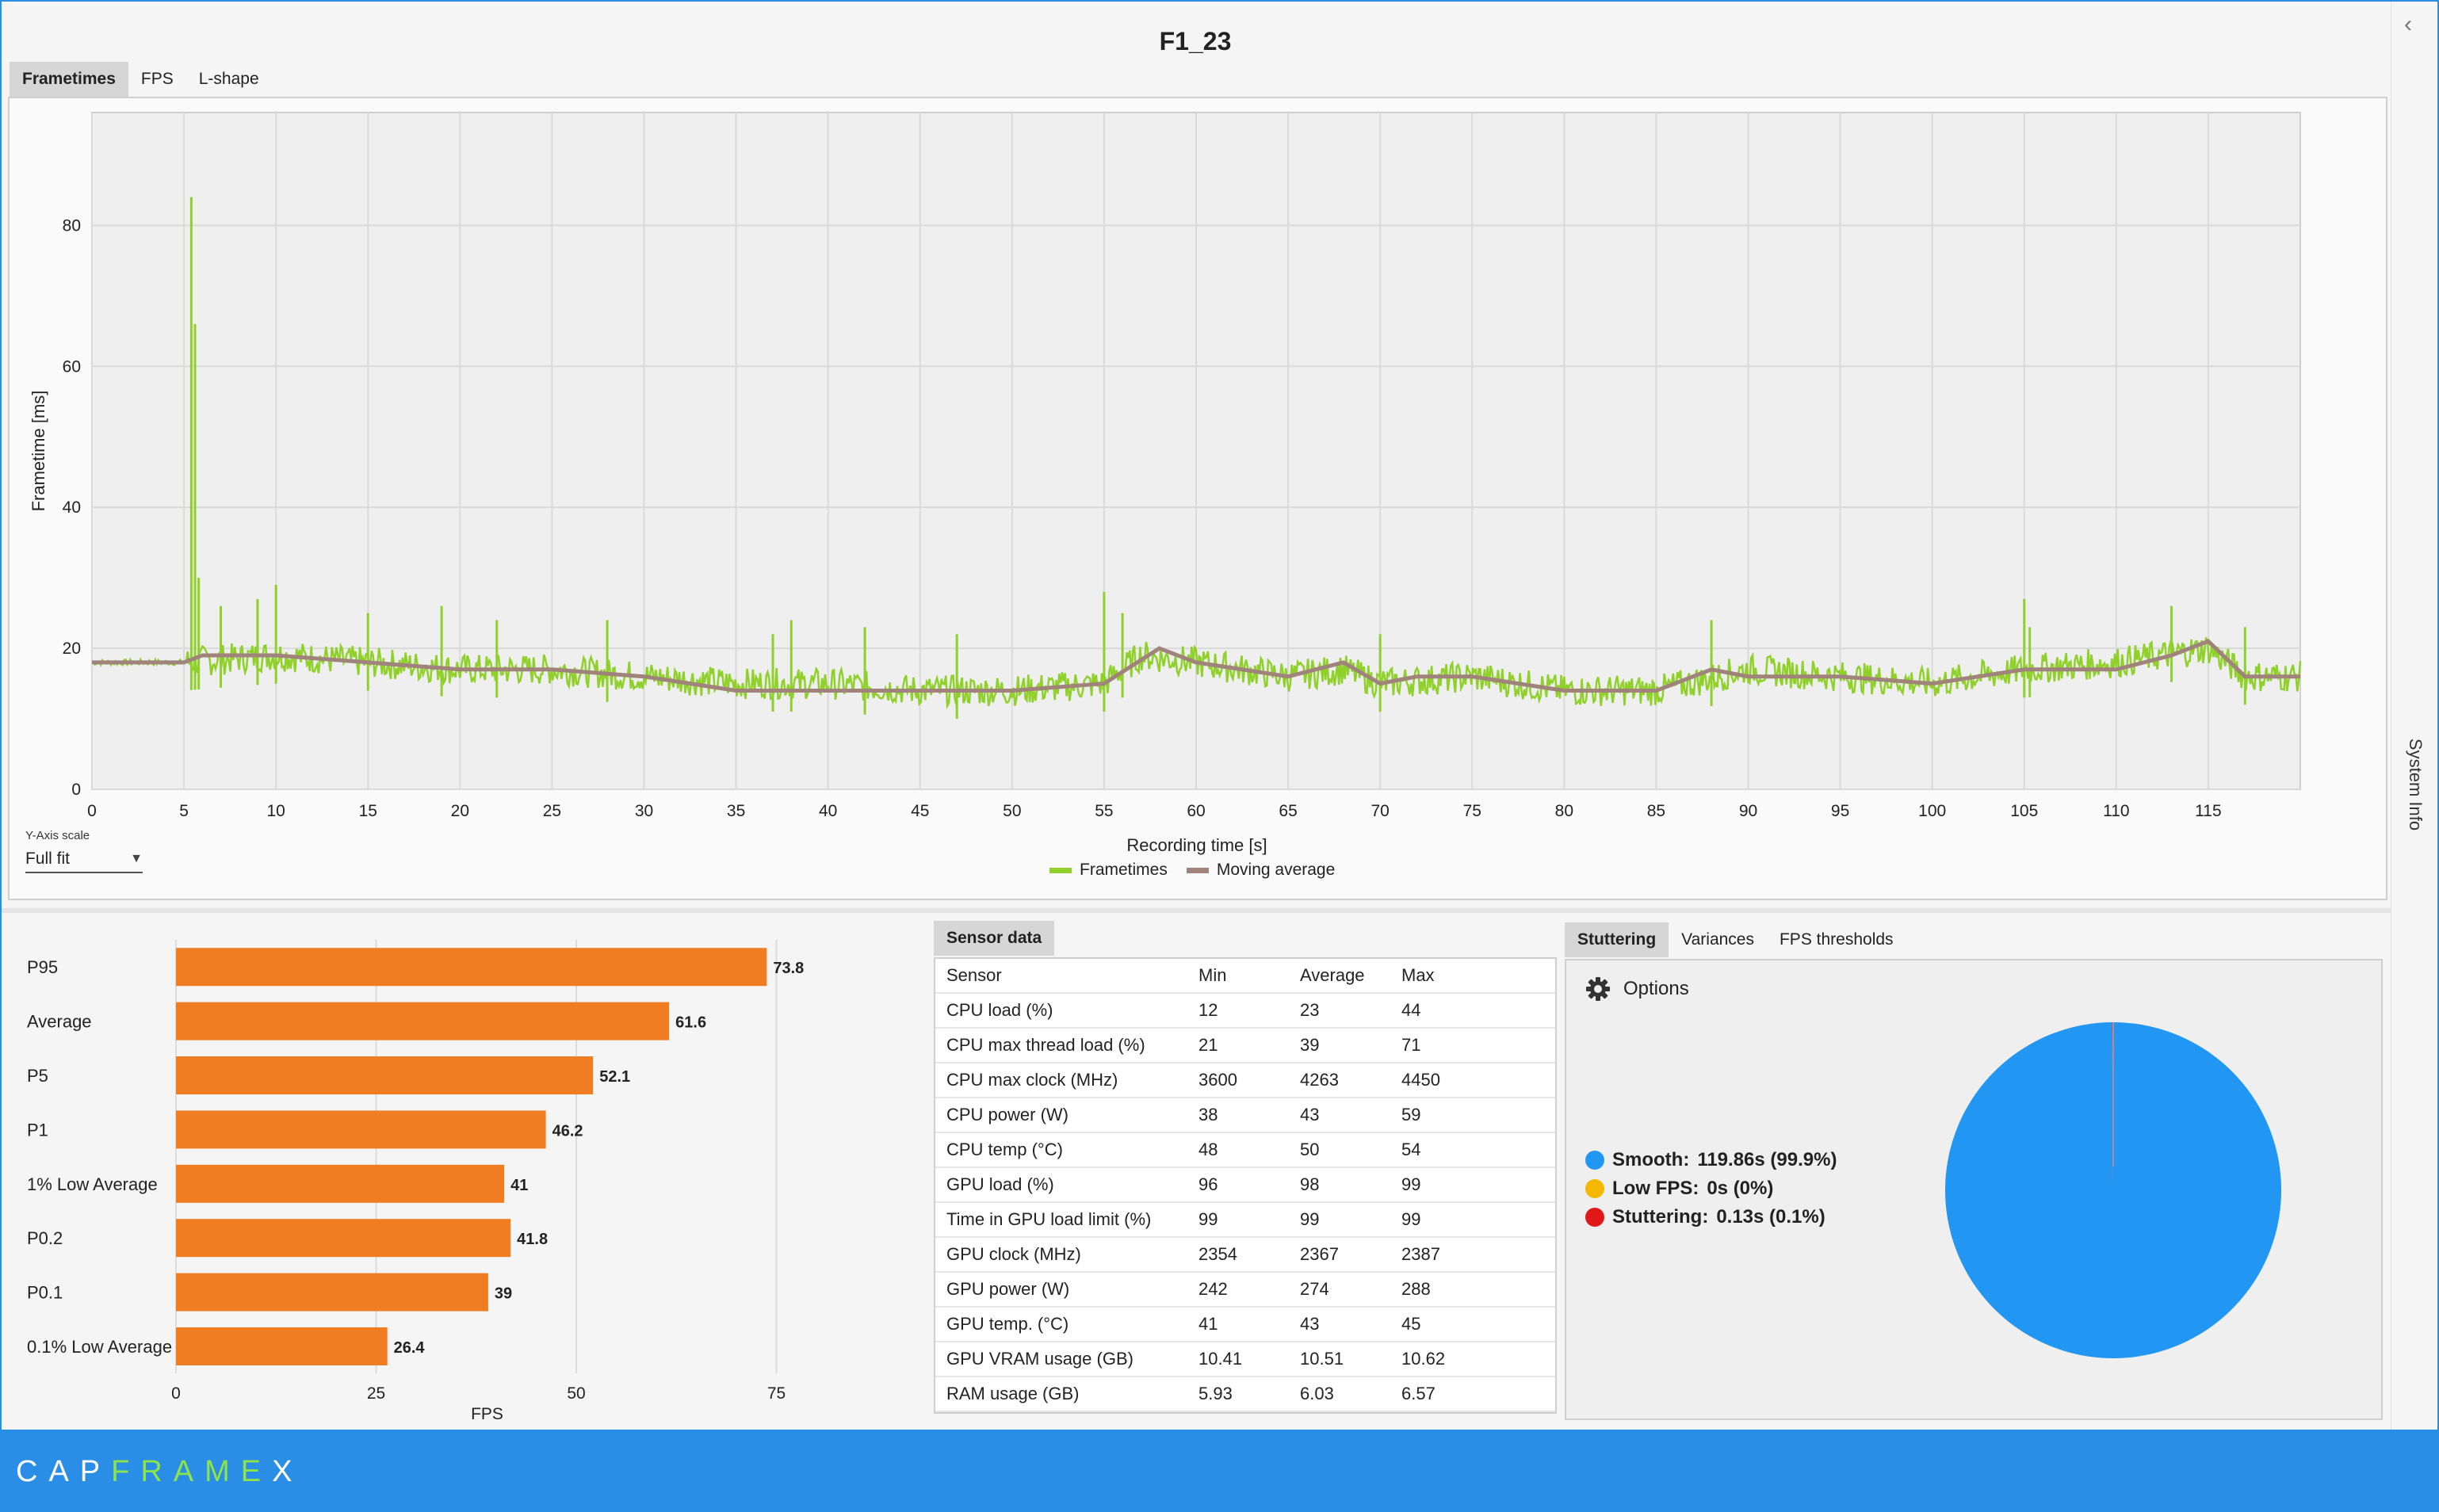 The width and height of the screenshot is (2439, 1512). Describe the element at coordinates (1472, 1290) in the screenshot. I see `table-cell: 288` at that location.